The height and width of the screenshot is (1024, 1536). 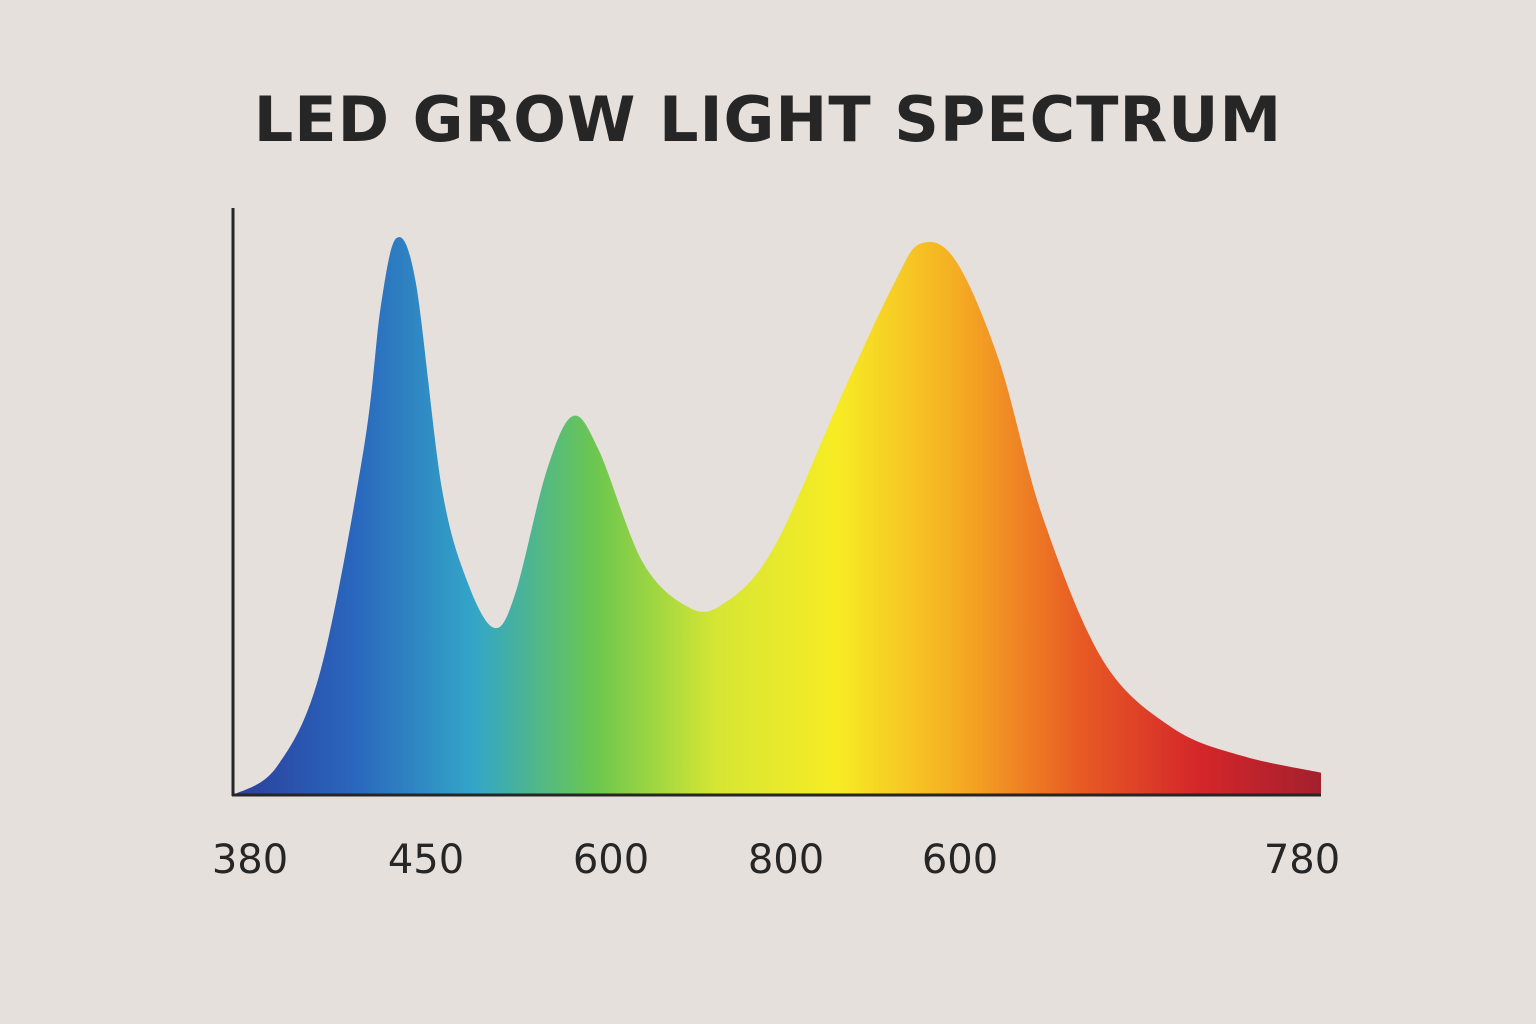 I want to click on x-tick-labels: 380 450 600 800 600 780, so click(x=776, y=860).